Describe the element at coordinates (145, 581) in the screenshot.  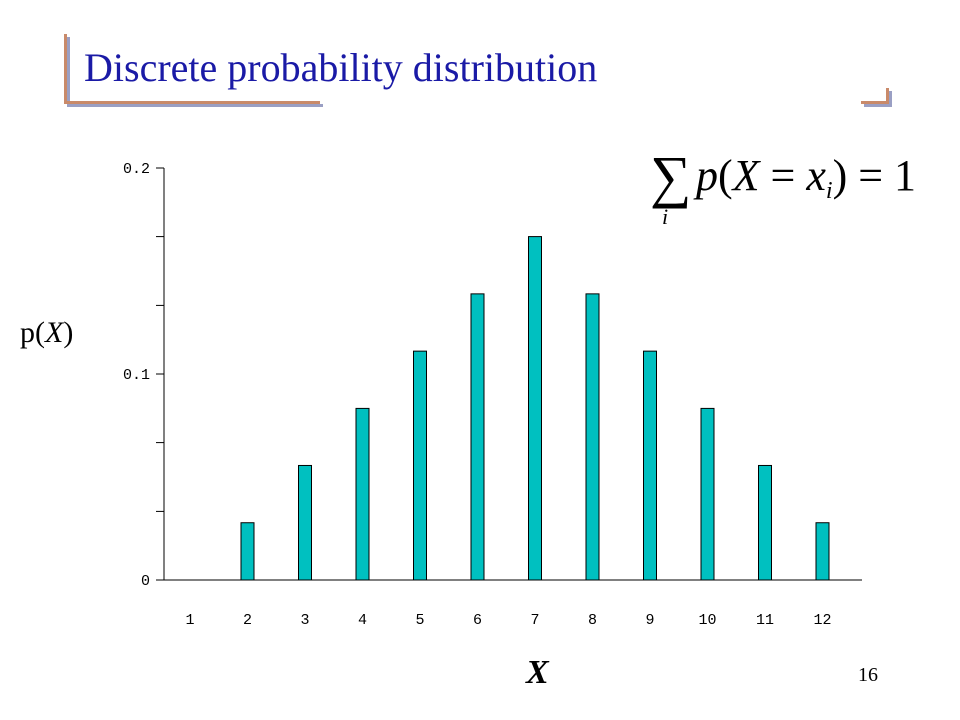
I see `y-tick-label: 0` at that location.